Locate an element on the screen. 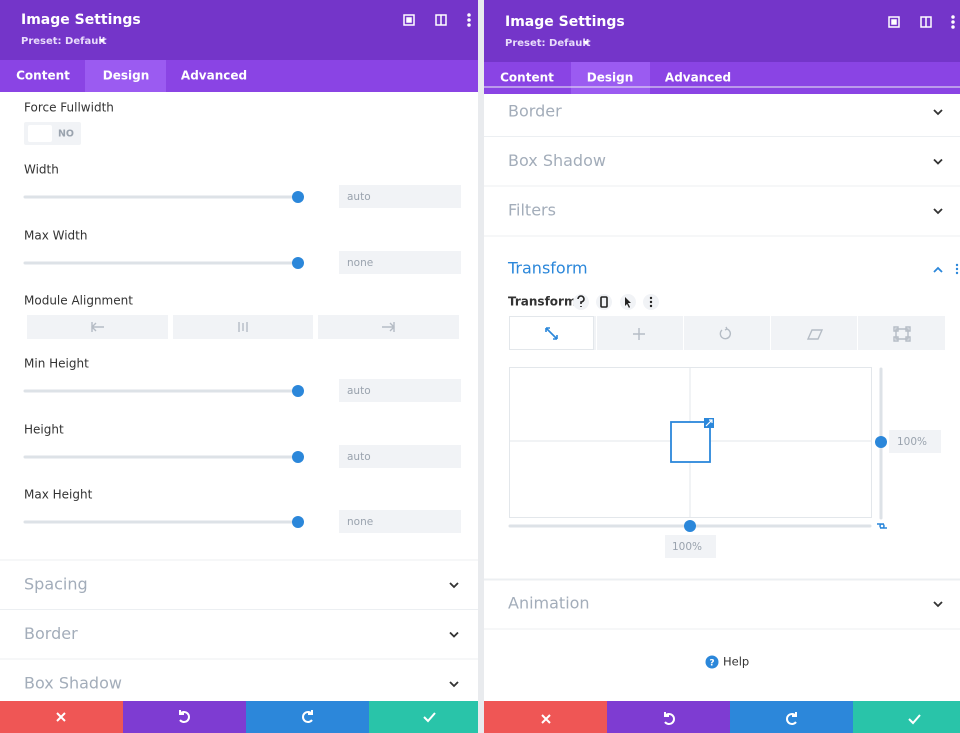  field-label: Max Height is located at coordinates (58, 495).